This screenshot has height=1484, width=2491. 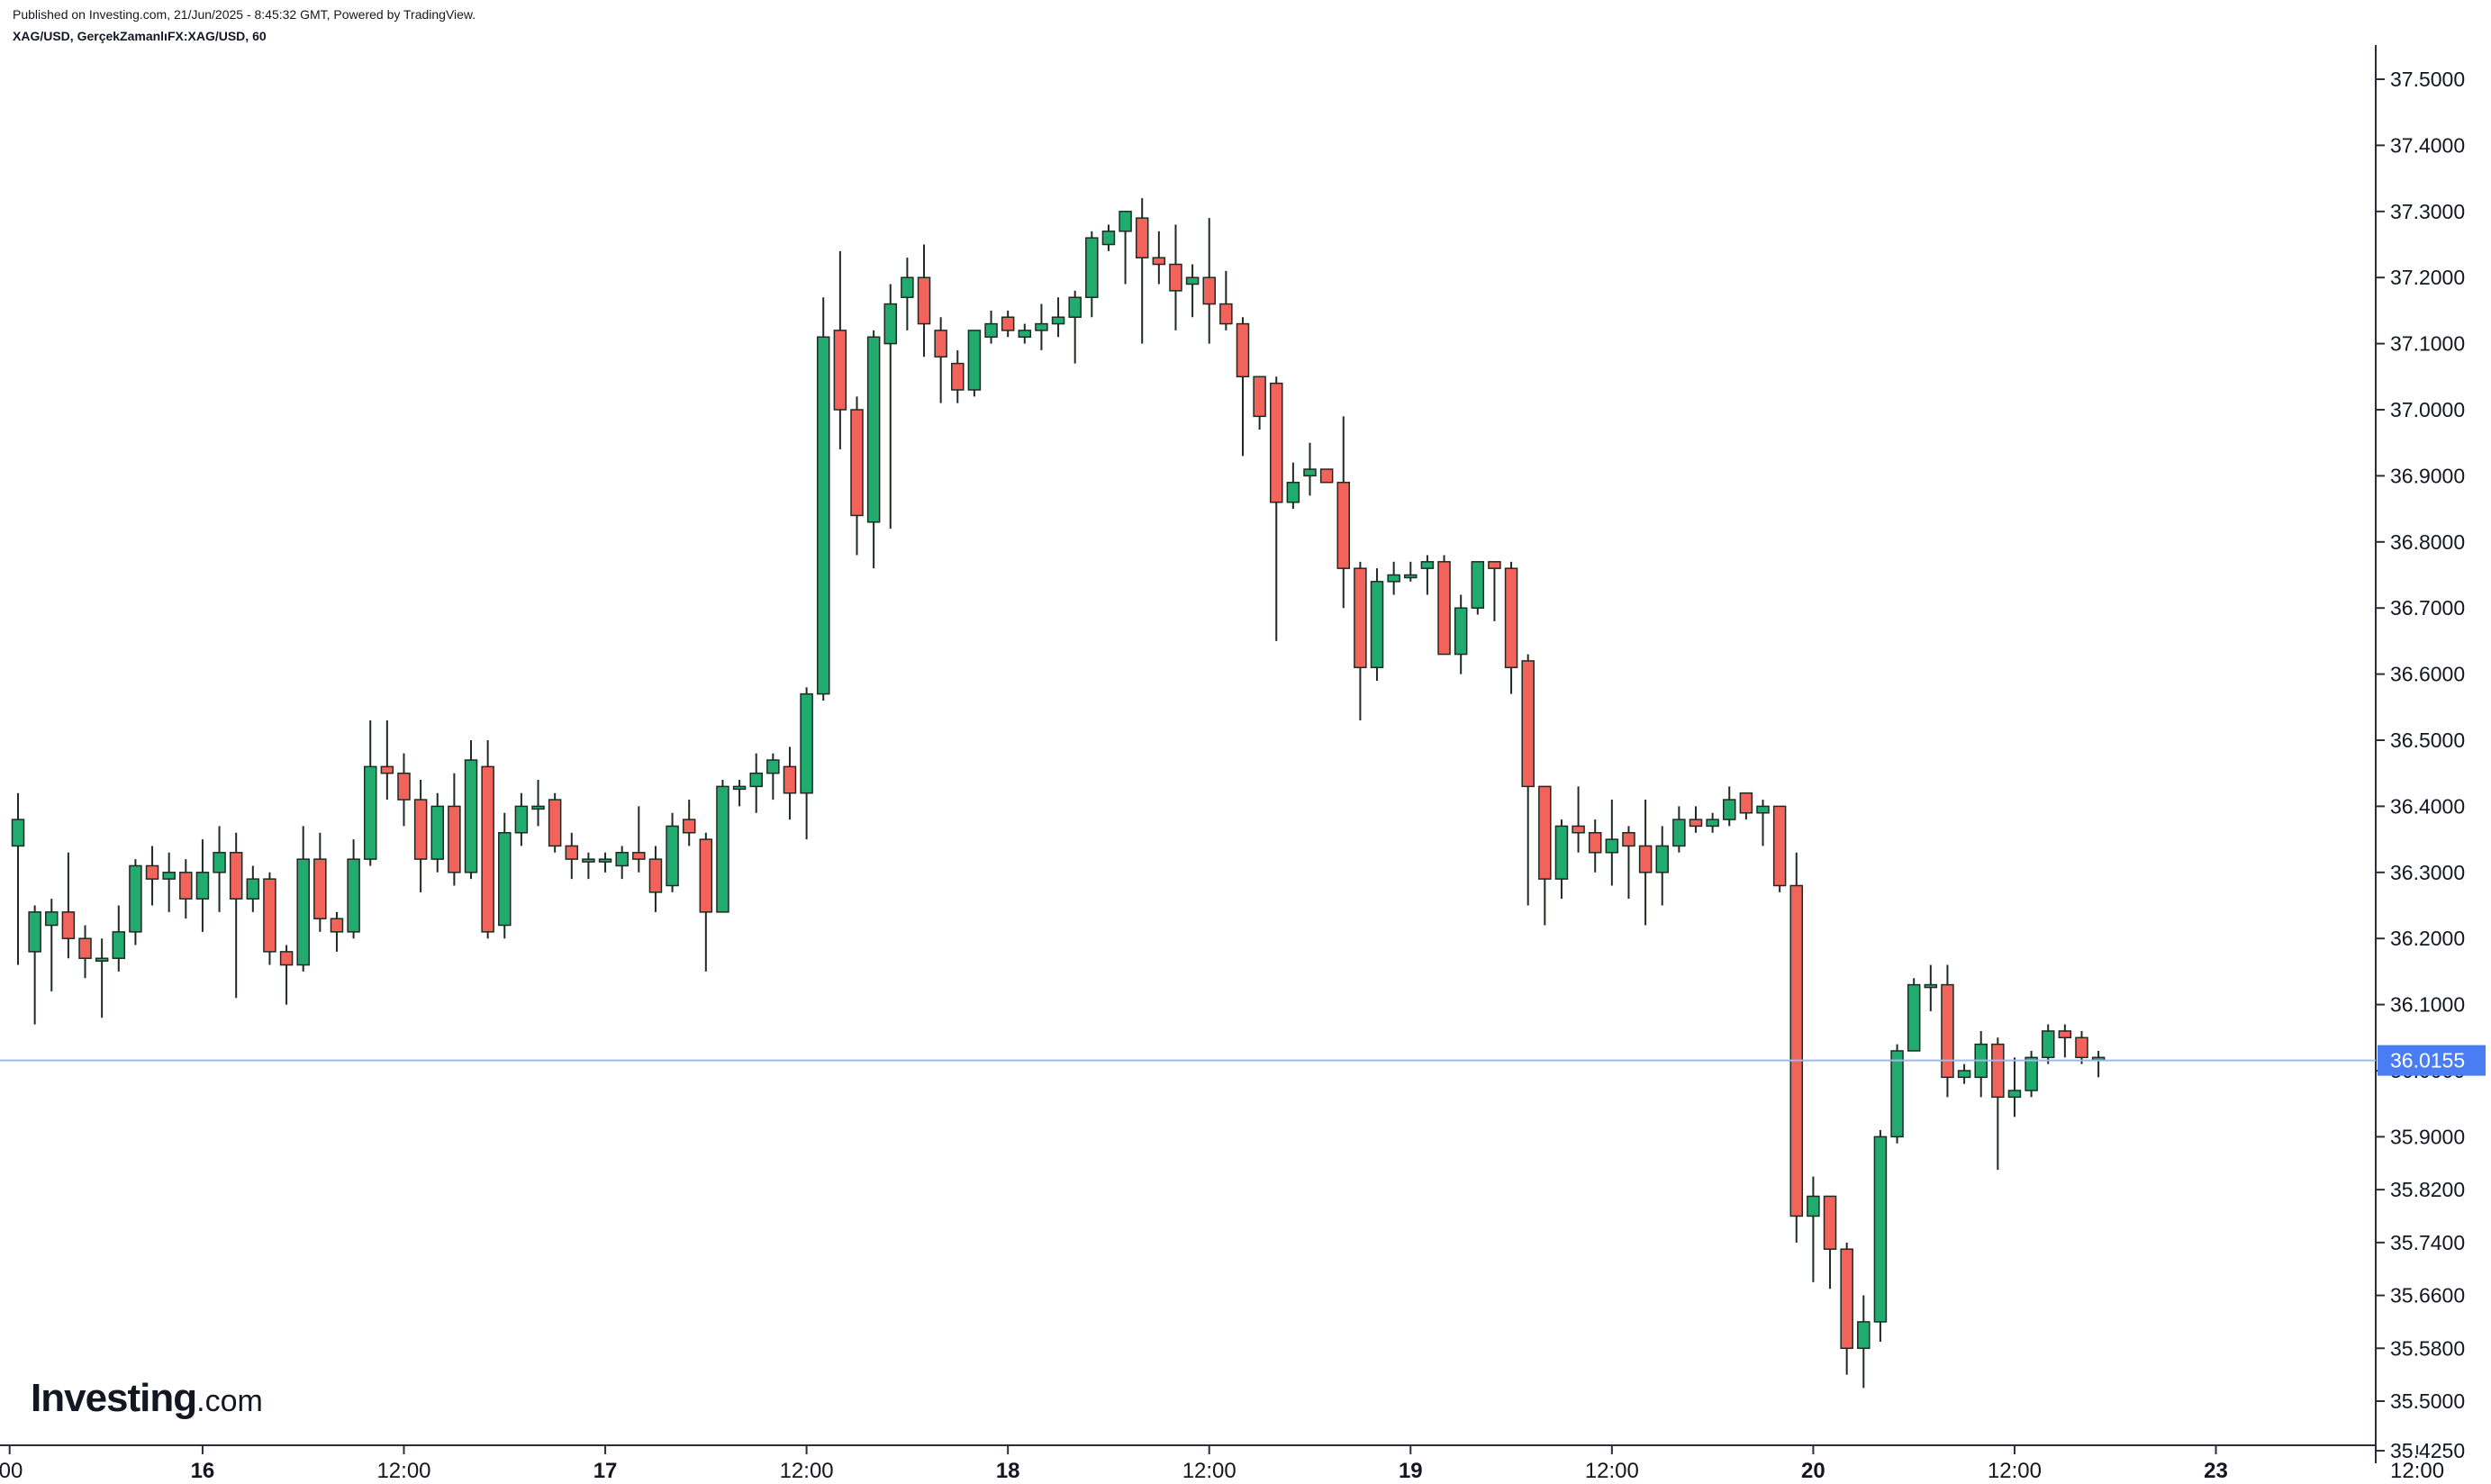 I want to click on logo-wordmark: Investing, so click(x=114, y=1398).